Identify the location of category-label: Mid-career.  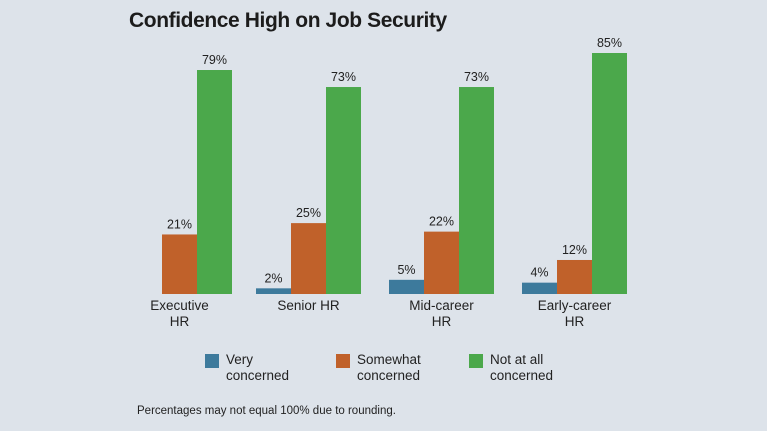
(441, 305).